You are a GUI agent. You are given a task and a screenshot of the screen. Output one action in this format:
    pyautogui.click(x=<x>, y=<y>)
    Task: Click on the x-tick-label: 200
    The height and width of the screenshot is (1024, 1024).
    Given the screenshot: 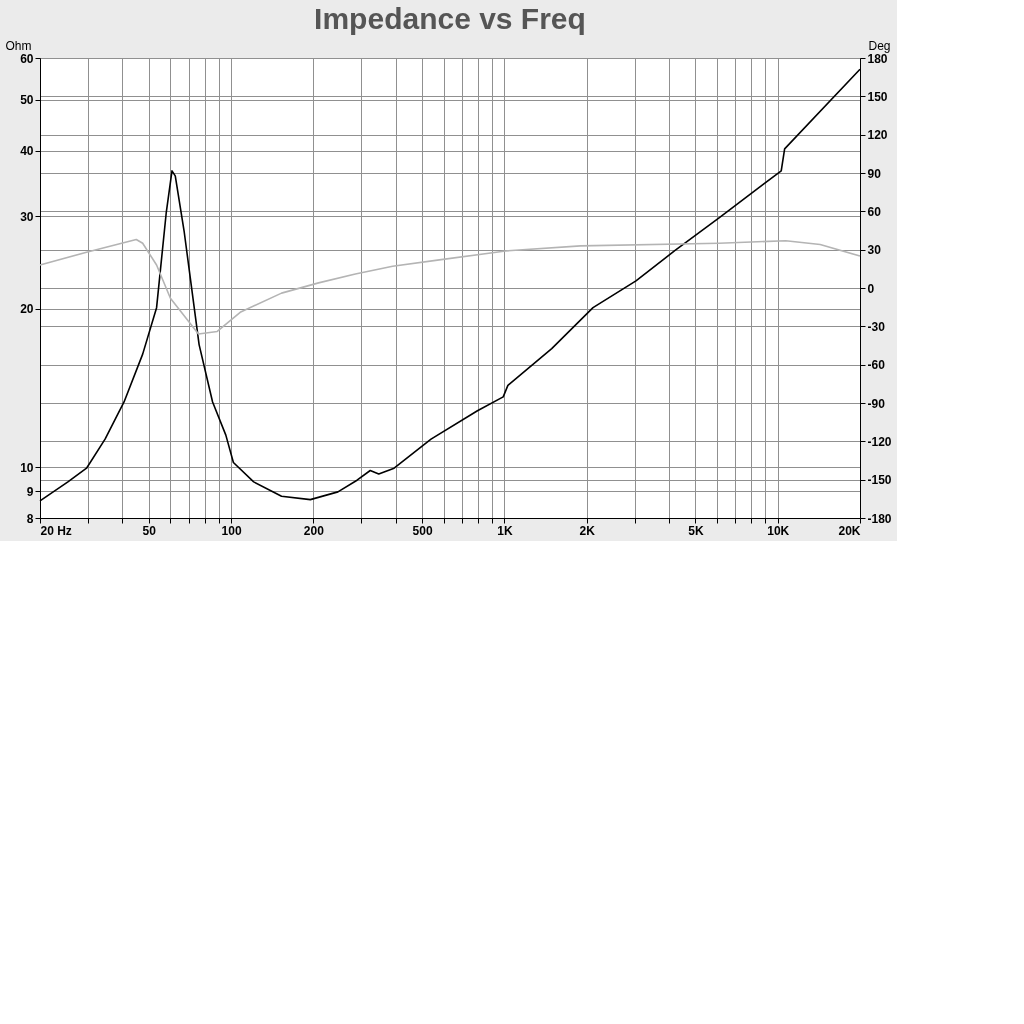 What is the action you would take?
    pyautogui.click(x=314, y=530)
    